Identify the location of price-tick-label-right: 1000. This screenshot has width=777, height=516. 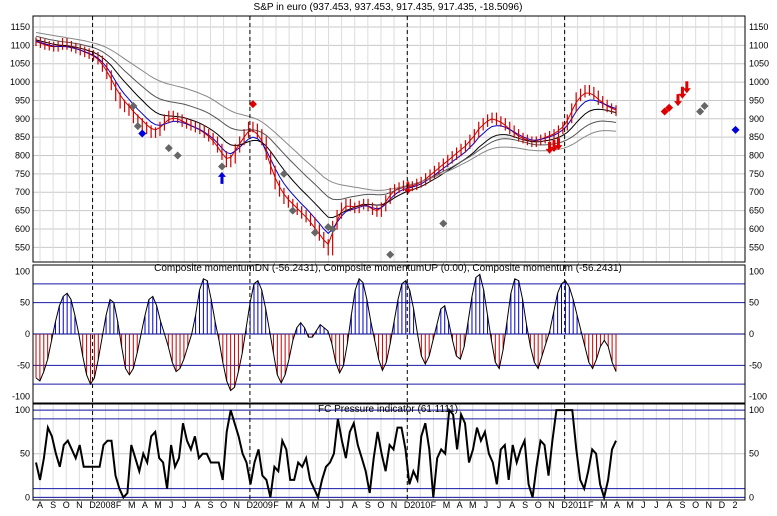
(759, 82).